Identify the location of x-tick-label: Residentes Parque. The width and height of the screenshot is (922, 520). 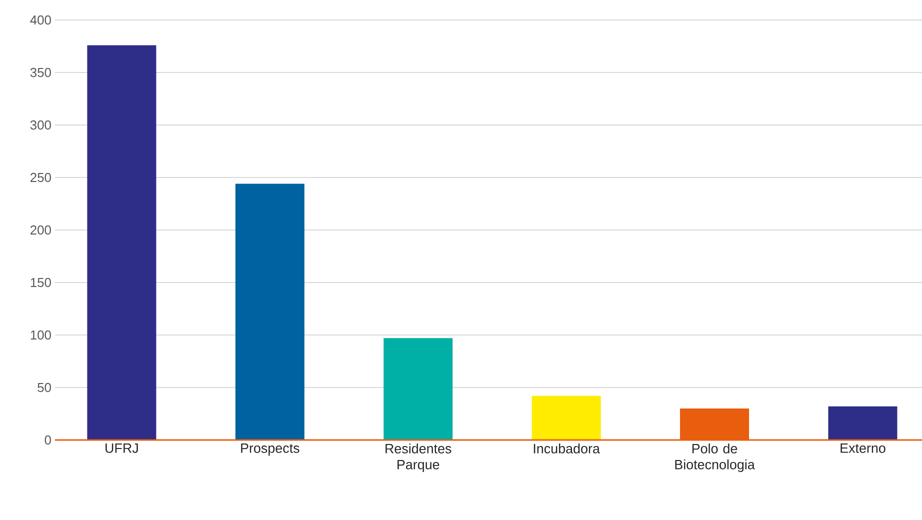
(419, 458).